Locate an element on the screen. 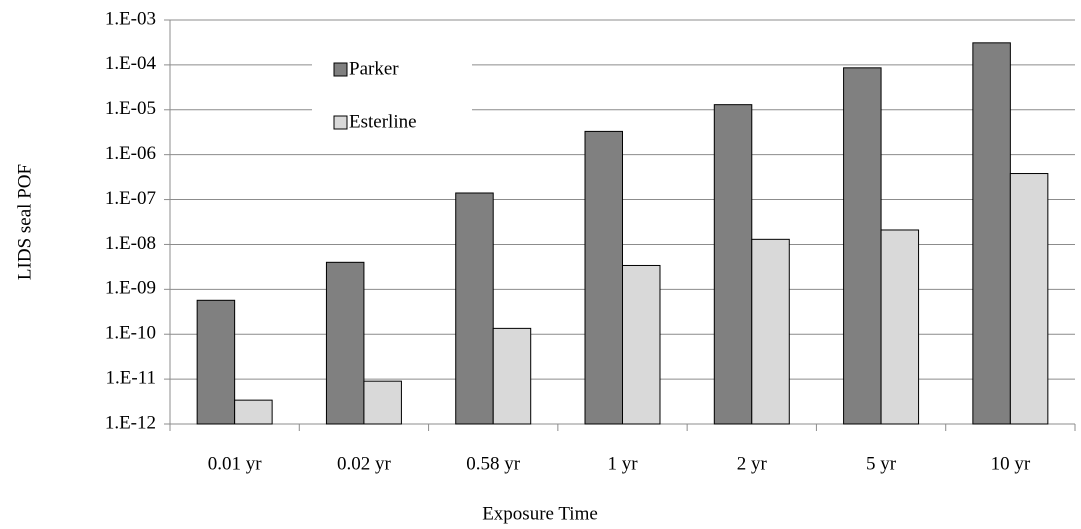 The image size is (1081, 529). y-tick-label: 1.E-06 is located at coordinates (130, 153).